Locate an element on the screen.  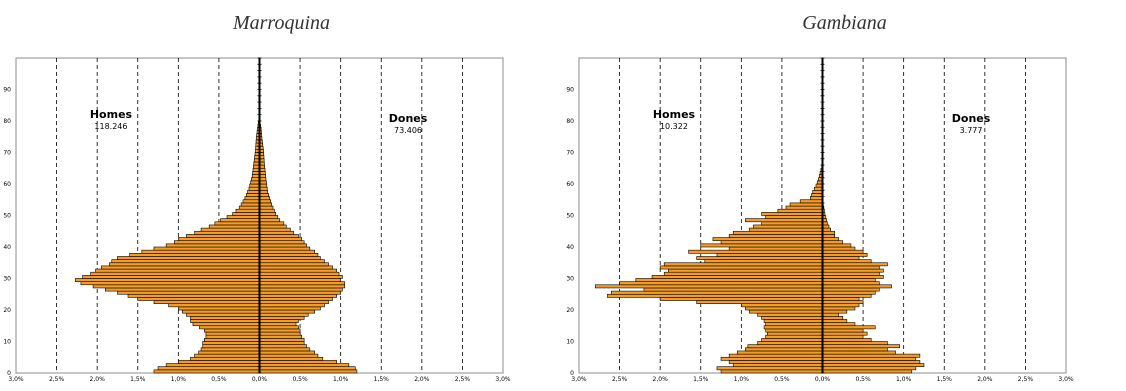
female-group-count: 73.406 is located at coordinates (408, 130).